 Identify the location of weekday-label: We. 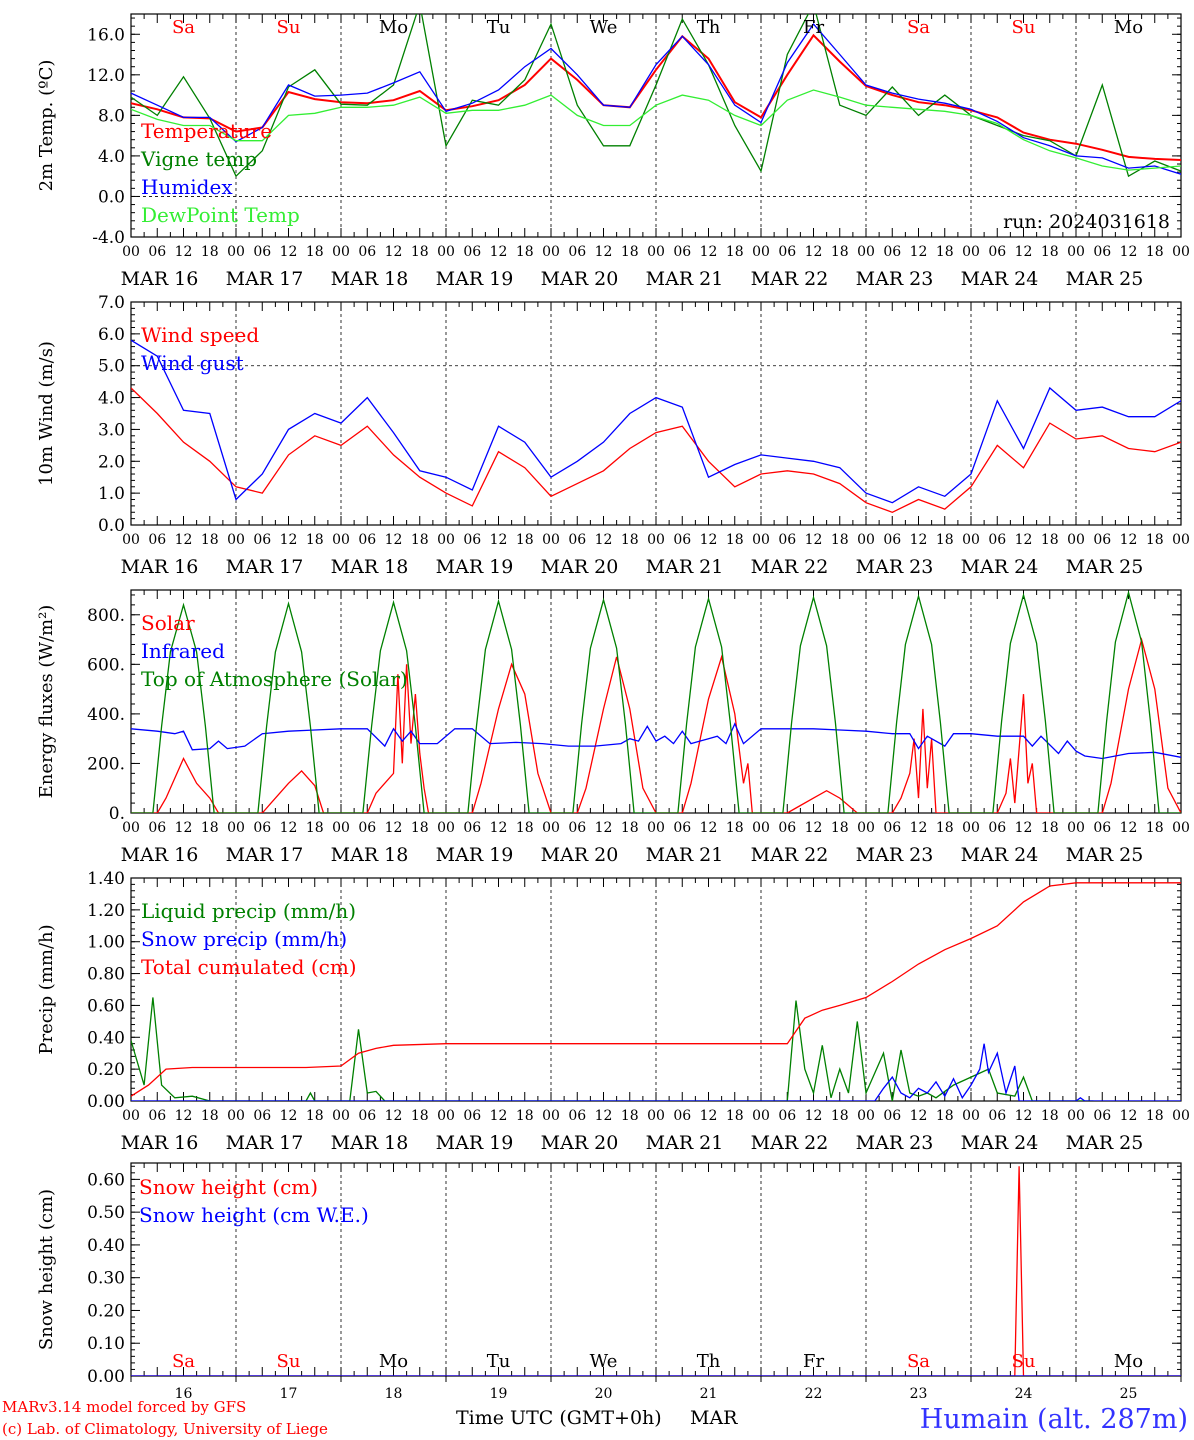
(604, 1361).